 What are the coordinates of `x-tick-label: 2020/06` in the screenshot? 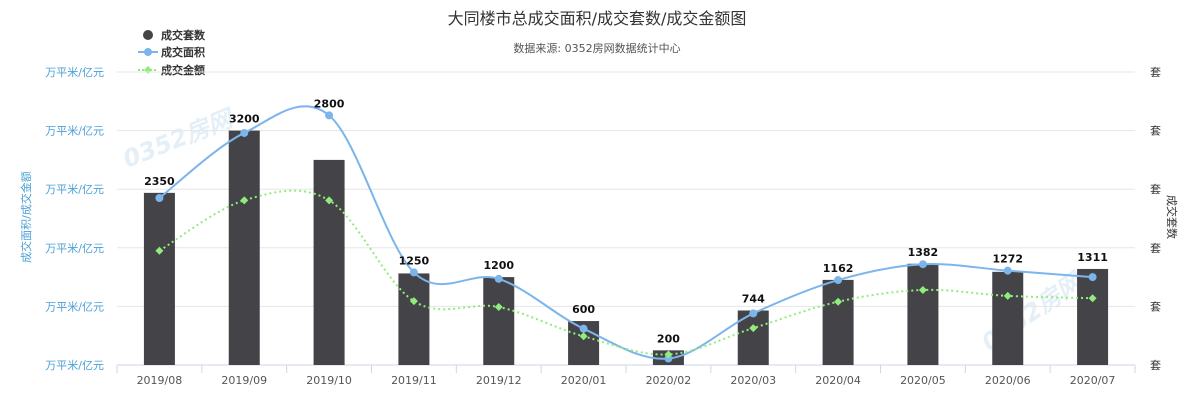 It's located at (1008, 380).